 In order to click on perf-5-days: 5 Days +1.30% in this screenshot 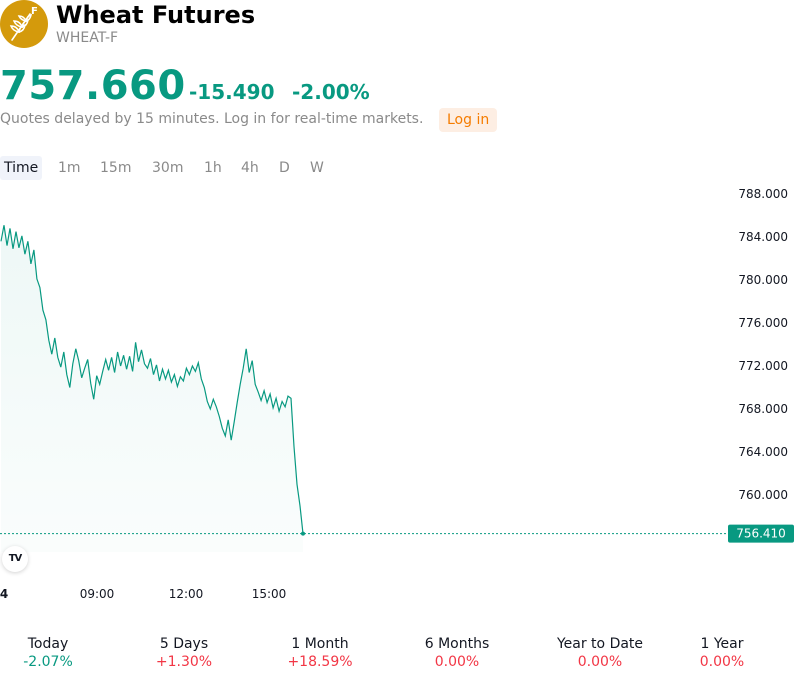, I will do `click(184, 653)`.